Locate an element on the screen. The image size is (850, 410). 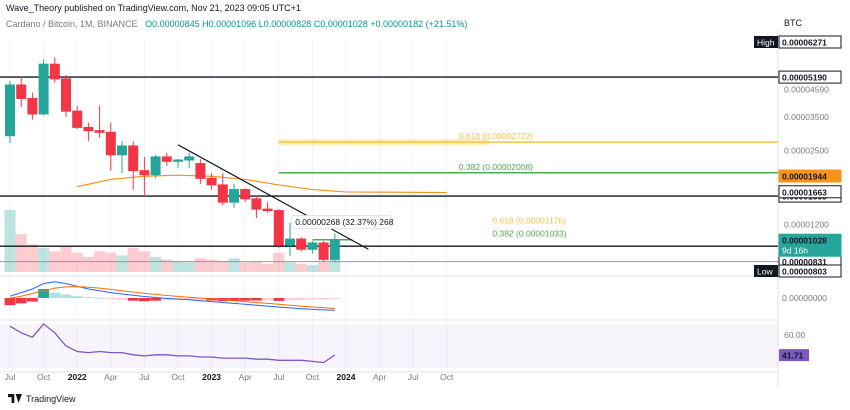
macd-pane is located at coordinates (172, 296).